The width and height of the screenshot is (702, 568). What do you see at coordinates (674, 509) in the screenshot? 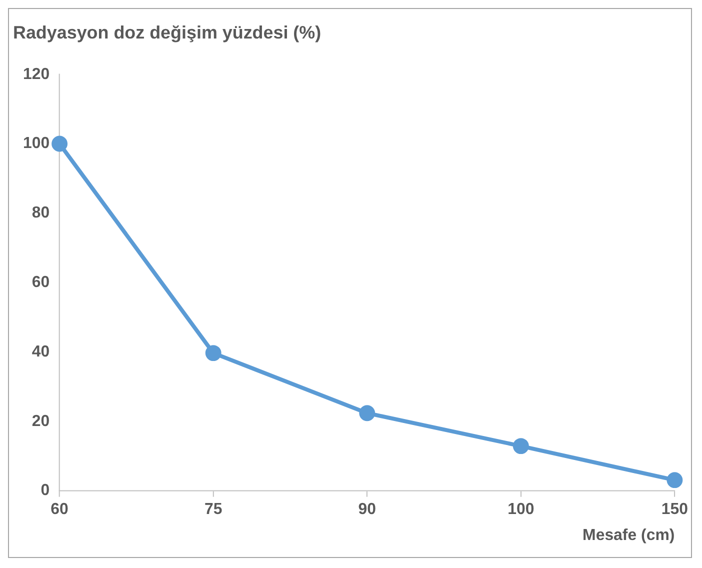
I see `x-tick-label: 150` at bounding box center [674, 509].